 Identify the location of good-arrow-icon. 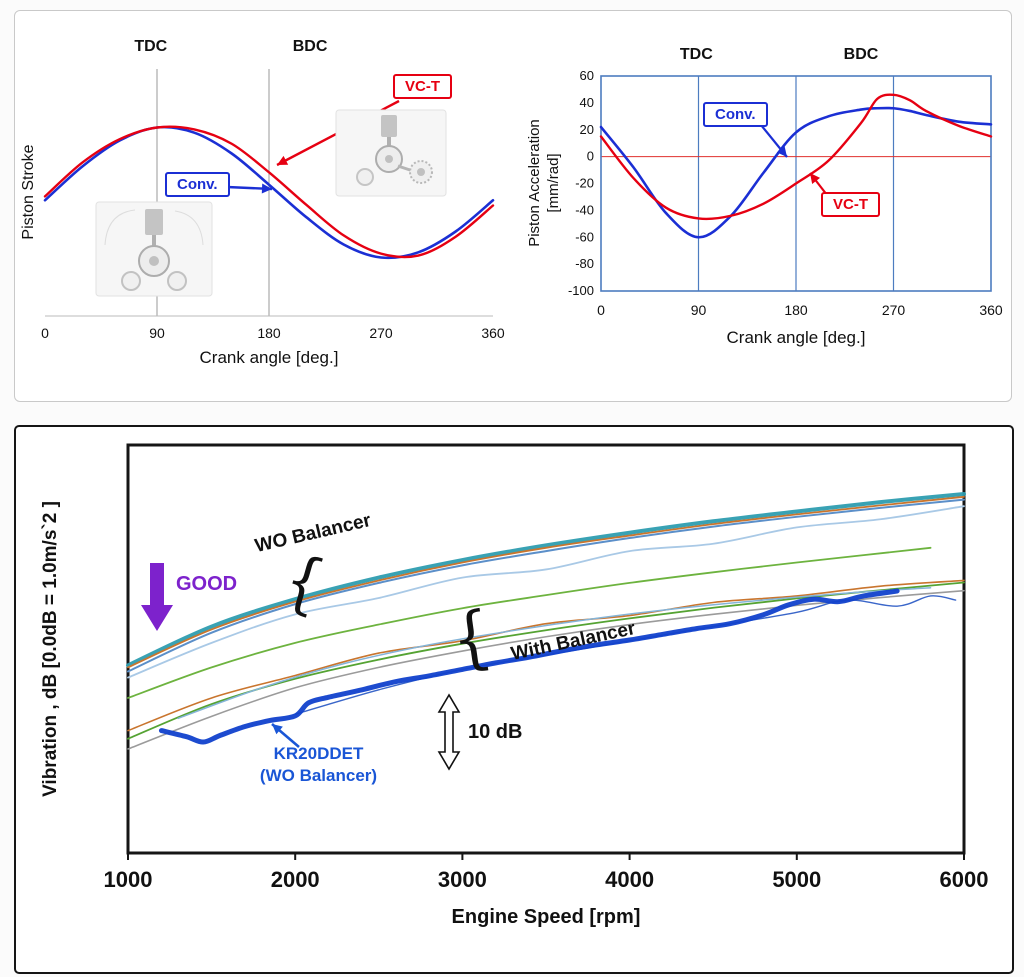
(157, 597).